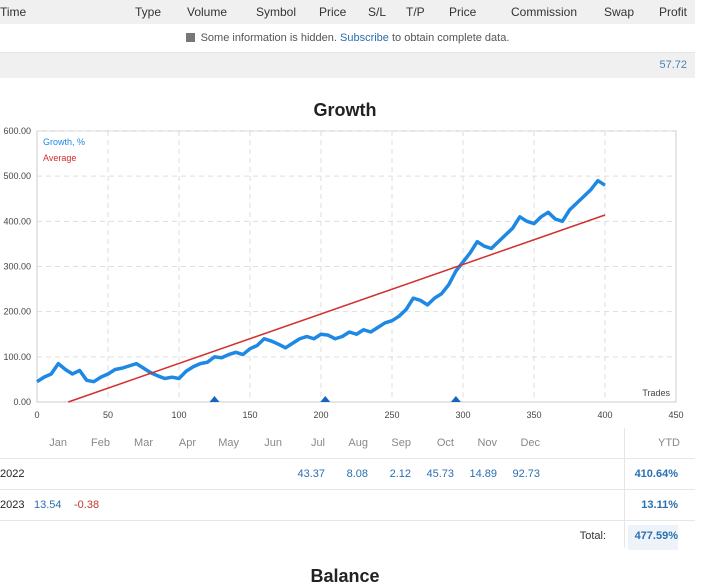 This screenshot has width=705, height=587. What do you see at coordinates (311, 474) in the screenshot?
I see `month-value: 43.37` at bounding box center [311, 474].